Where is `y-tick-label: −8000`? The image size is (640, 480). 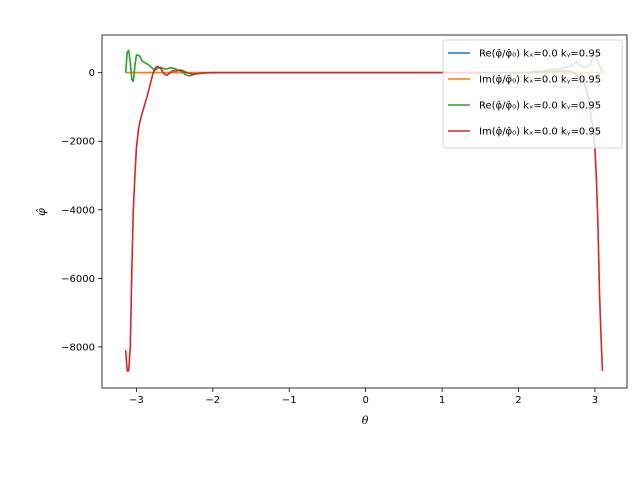 y-tick-label: −8000 is located at coordinates (78, 347).